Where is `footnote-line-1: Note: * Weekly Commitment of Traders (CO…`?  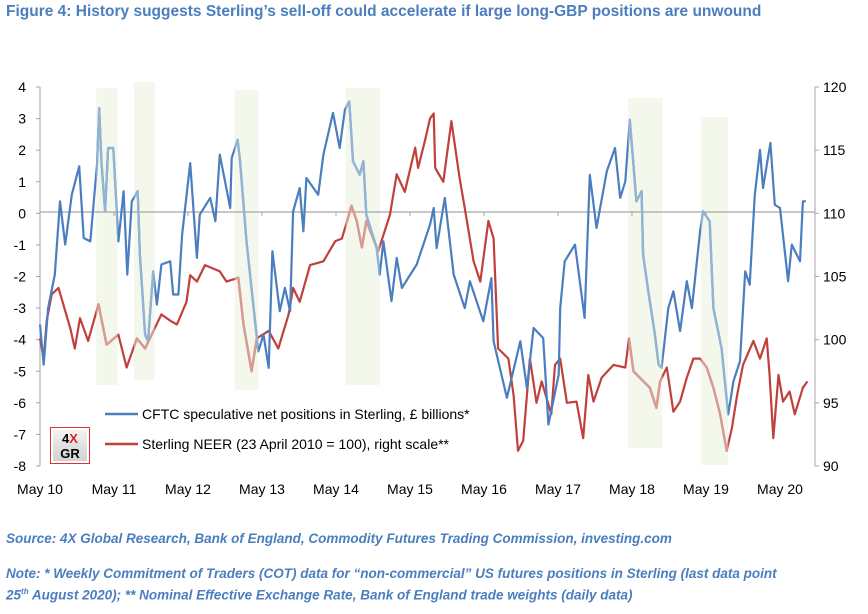 footnote-line-1: Note: * Weekly Commitment of Traders (CO… is located at coordinates (391, 573).